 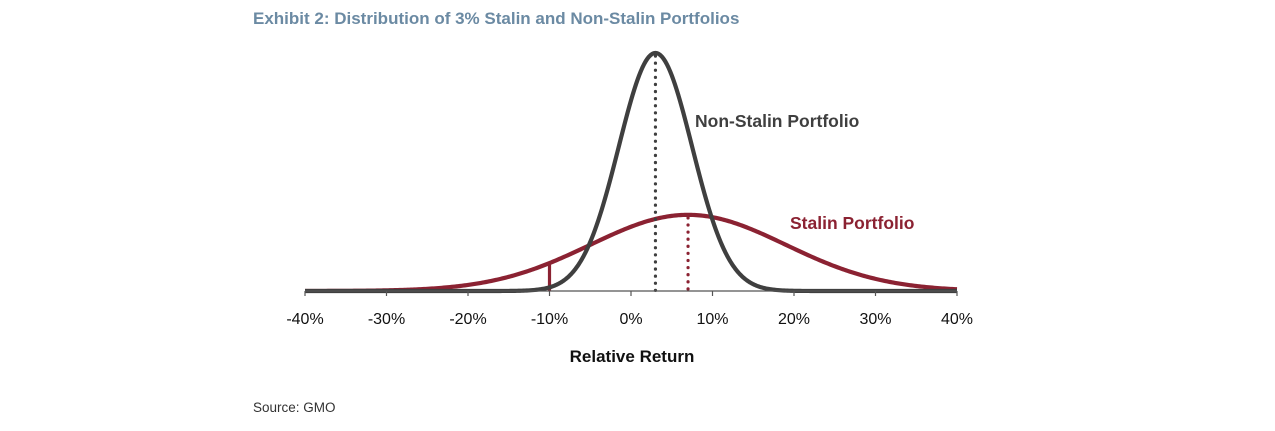 I want to click on x-tick-label: 0%, so click(x=630, y=319).